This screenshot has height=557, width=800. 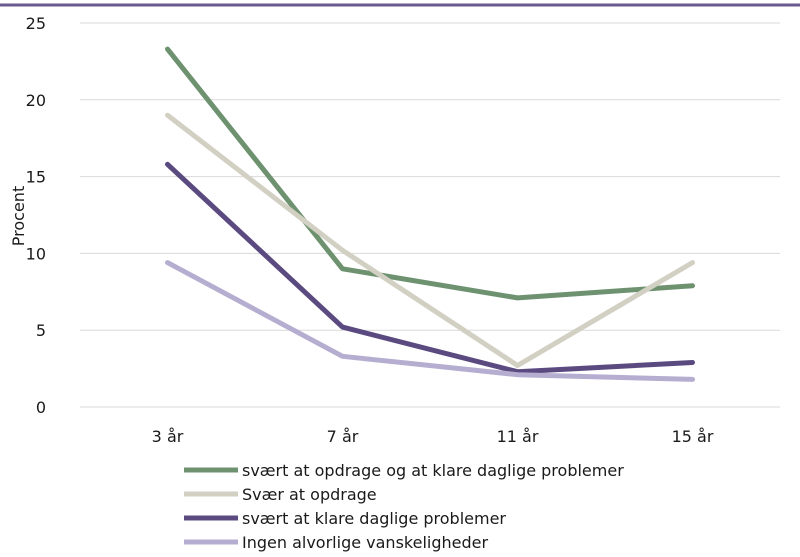 What do you see at coordinates (36, 100) in the screenshot?
I see `y-tick-label: 20` at bounding box center [36, 100].